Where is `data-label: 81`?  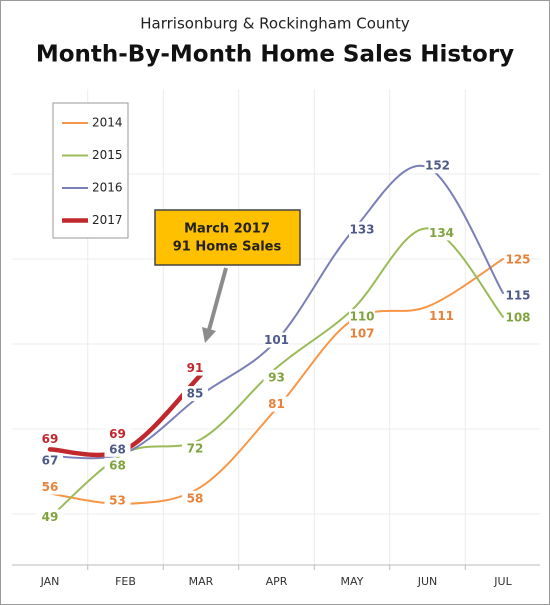 data-label: 81 is located at coordinates (276, 404).